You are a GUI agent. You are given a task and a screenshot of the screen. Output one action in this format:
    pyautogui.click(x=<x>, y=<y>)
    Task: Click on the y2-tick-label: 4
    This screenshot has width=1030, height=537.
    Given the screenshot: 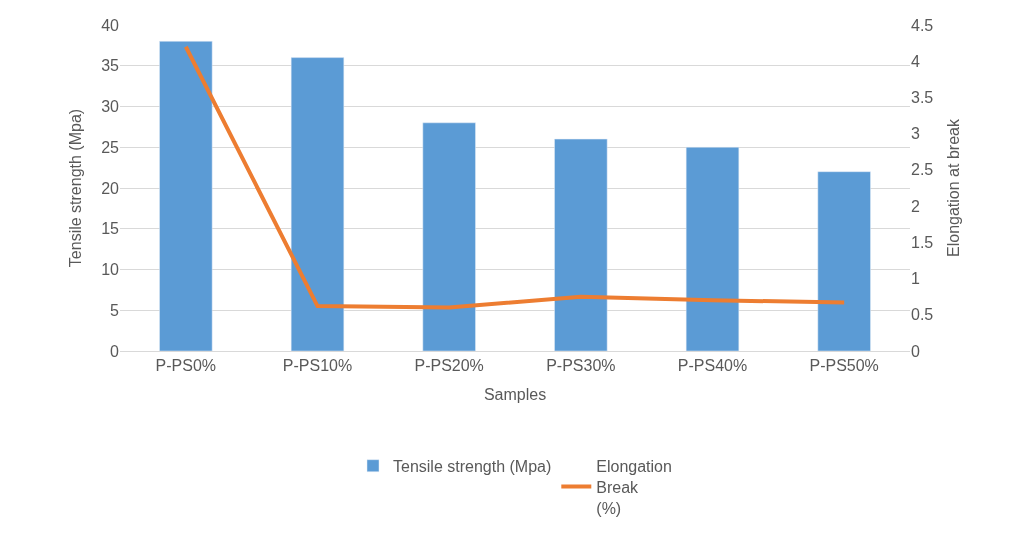 What is the action you would take?
    pyautogui.click(x=915, y=61)
    